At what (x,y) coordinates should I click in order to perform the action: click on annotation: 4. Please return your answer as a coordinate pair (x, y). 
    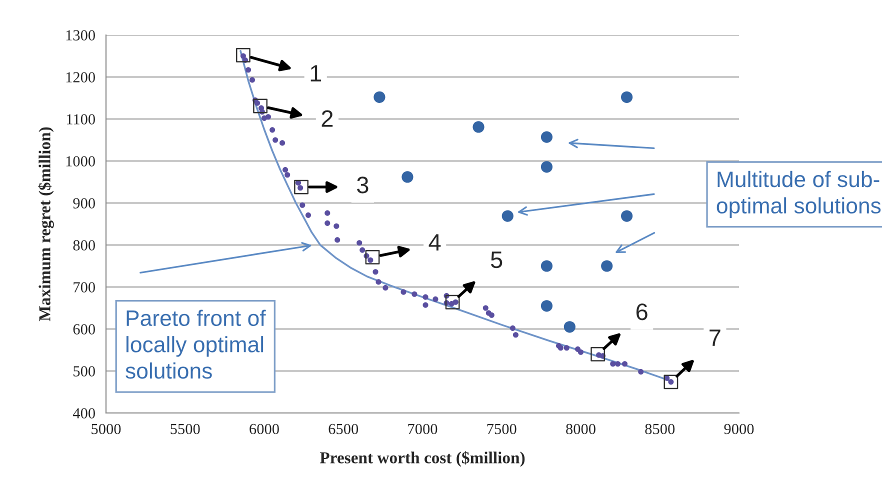
    Looking at the image, I should click on (434, 242).